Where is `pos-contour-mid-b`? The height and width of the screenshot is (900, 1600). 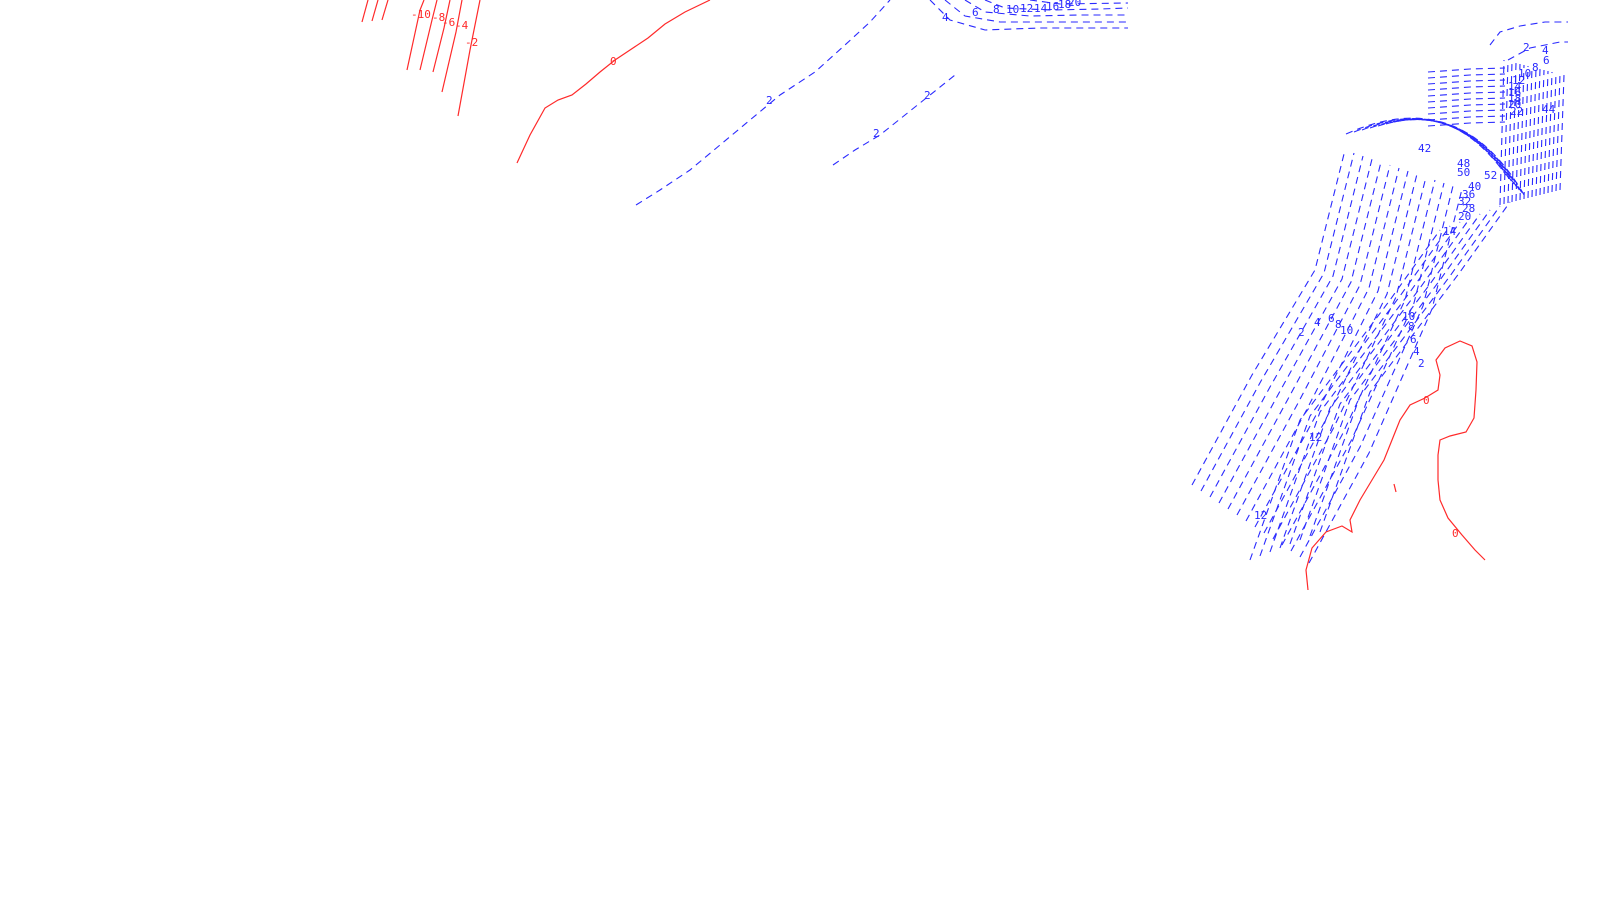
pos-contour-mid-b is located at coordinates (894, 120).